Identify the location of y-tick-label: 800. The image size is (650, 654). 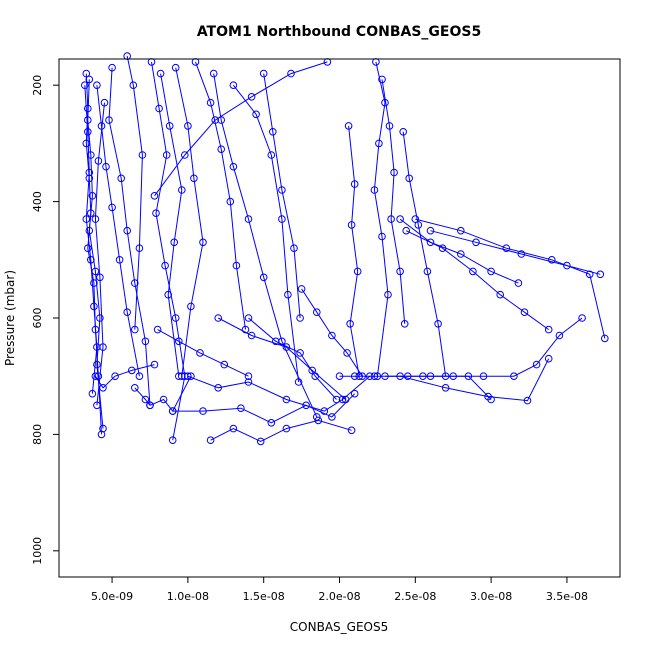
(37, 434).